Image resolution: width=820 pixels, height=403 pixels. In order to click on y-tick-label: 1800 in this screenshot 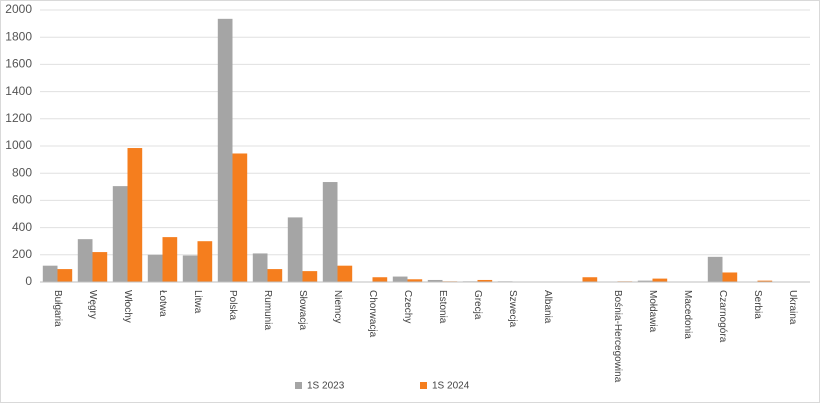, I will do `click(18, 36)`.